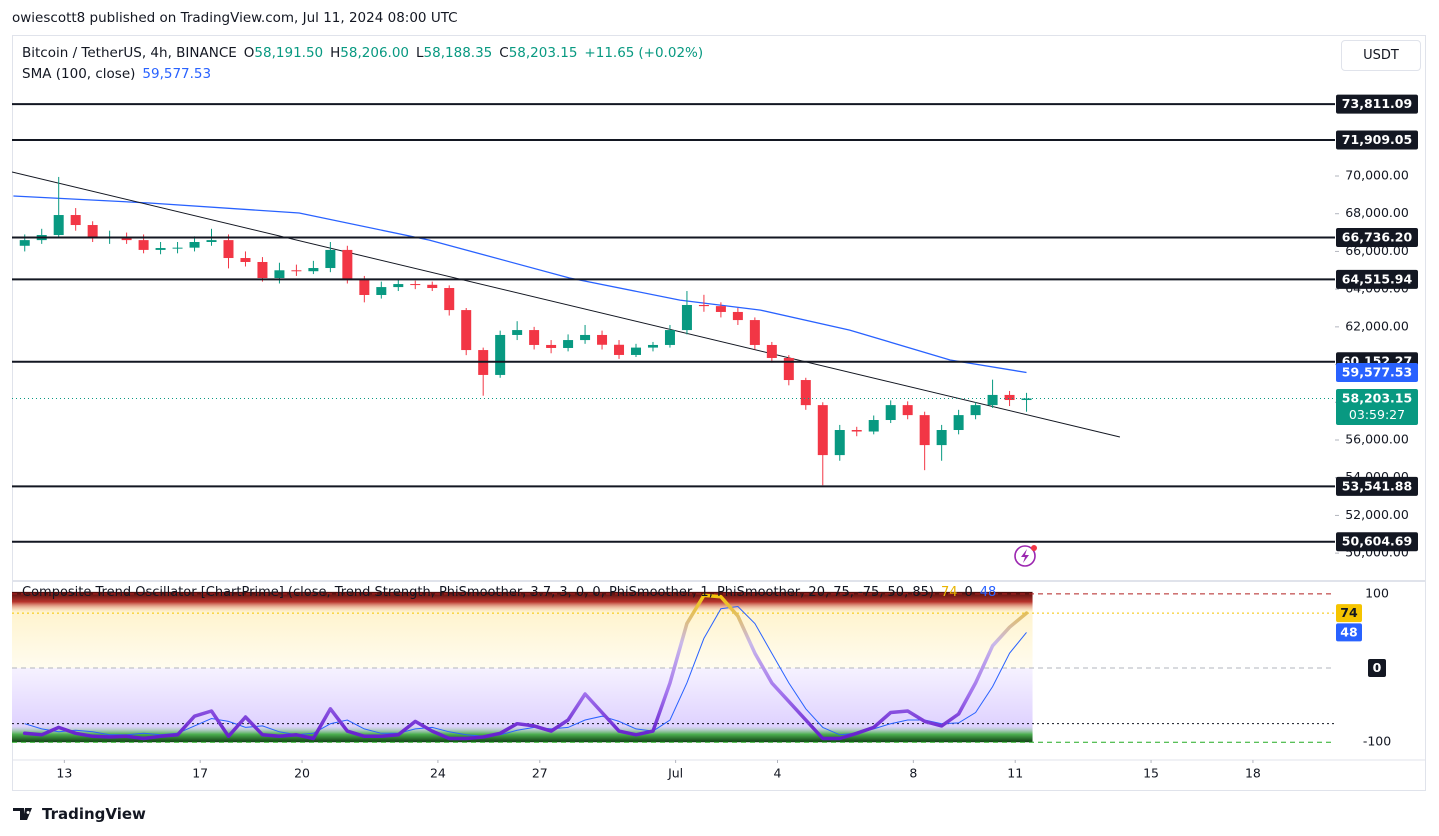 Image resolution: width=1439 pixels, height=836 pixels. Describe the element at coordinates (458, 53) in the screenshot. I see `ohlc-value: 58,188.35` at that location.